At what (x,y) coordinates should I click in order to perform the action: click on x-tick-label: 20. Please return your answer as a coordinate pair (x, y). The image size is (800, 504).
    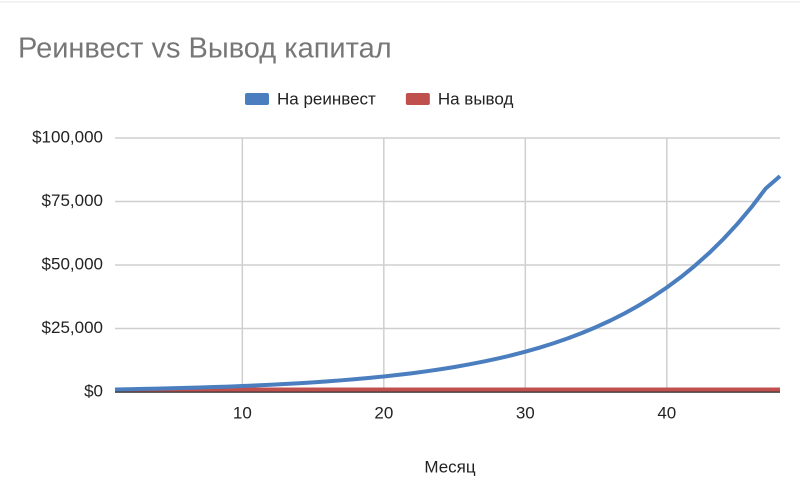
    Looking at the image, I should click on (383, 412).